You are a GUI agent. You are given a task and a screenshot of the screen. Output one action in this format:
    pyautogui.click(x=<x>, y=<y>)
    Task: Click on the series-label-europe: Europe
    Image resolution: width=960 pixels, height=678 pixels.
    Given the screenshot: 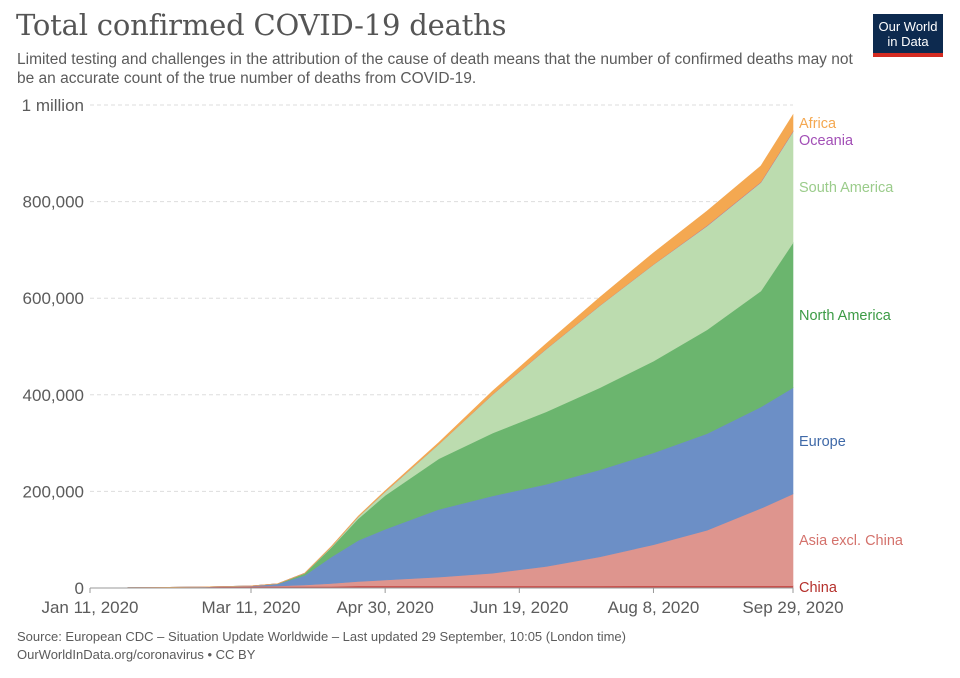 What is the action you would take?
    pyautogui.click(x=822, y=442)
    